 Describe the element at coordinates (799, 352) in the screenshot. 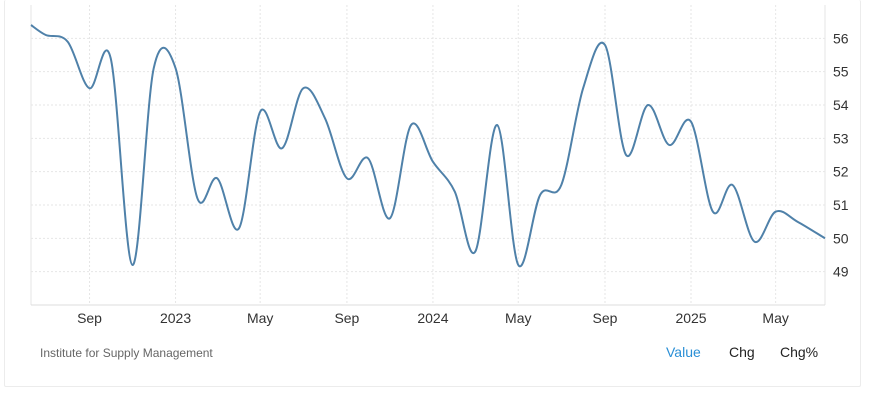

I see `tab-chg-percent: Chg%` at that location.